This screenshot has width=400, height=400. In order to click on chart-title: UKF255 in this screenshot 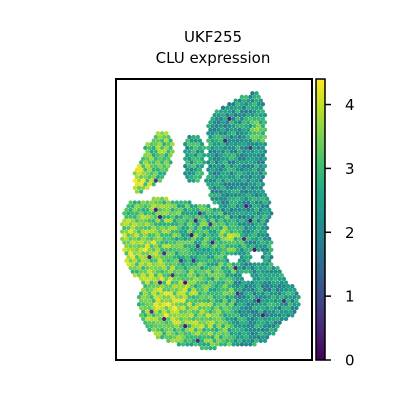, I will do `click(213, 37)`.